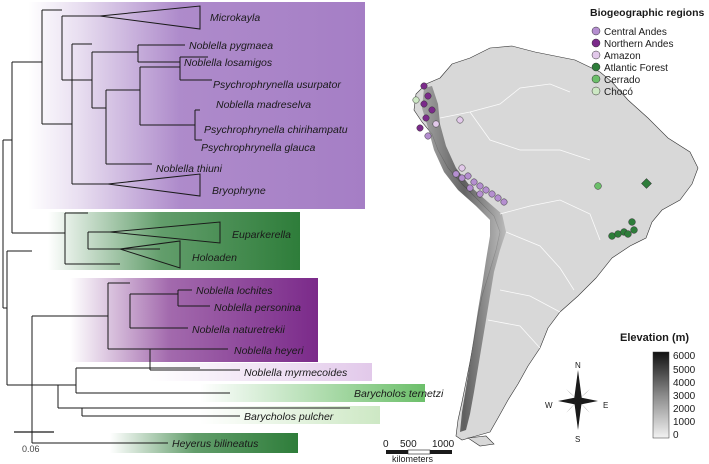 The height and width of the screenshot is (464, 709). I want to click on taxon-barycholos-pulcher: Barycholos pulcher, so click(289, 417).